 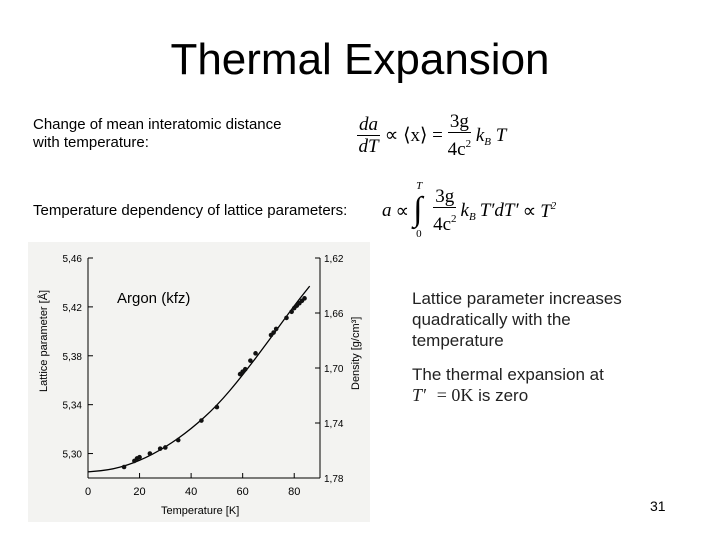 What do you see at coordinates (73, 357) in the screenshot?
I see `y-tick-label: 5,38` at bounding box center [73, 357].